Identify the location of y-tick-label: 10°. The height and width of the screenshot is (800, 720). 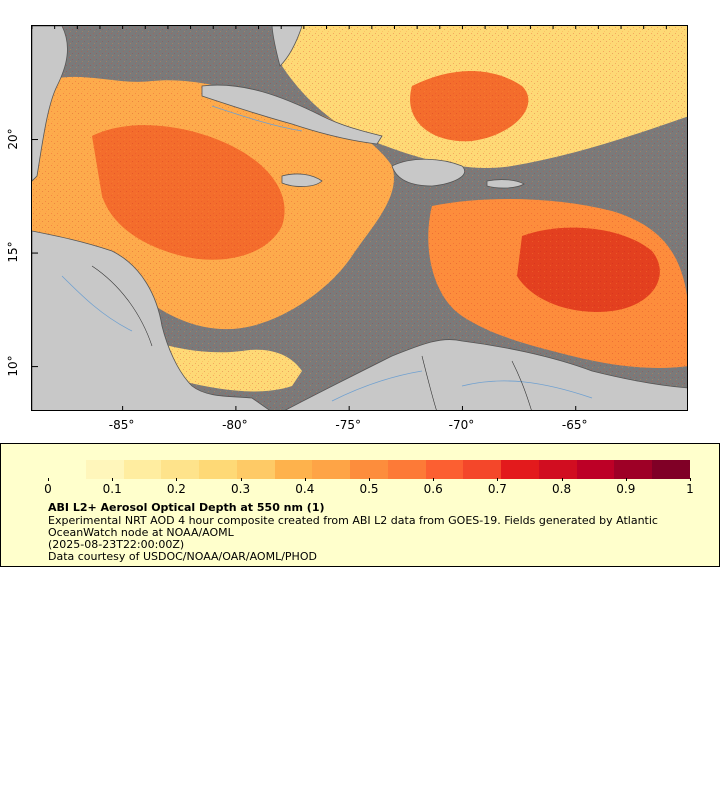
(13, 365).